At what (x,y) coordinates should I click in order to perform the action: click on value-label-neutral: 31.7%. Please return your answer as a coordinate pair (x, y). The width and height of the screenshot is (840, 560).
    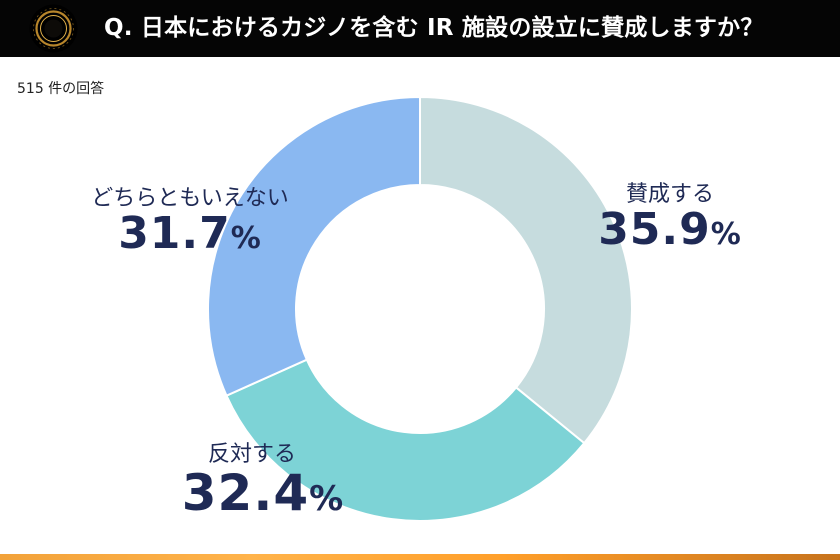
    Looking at the image, I should click on (190, 233).